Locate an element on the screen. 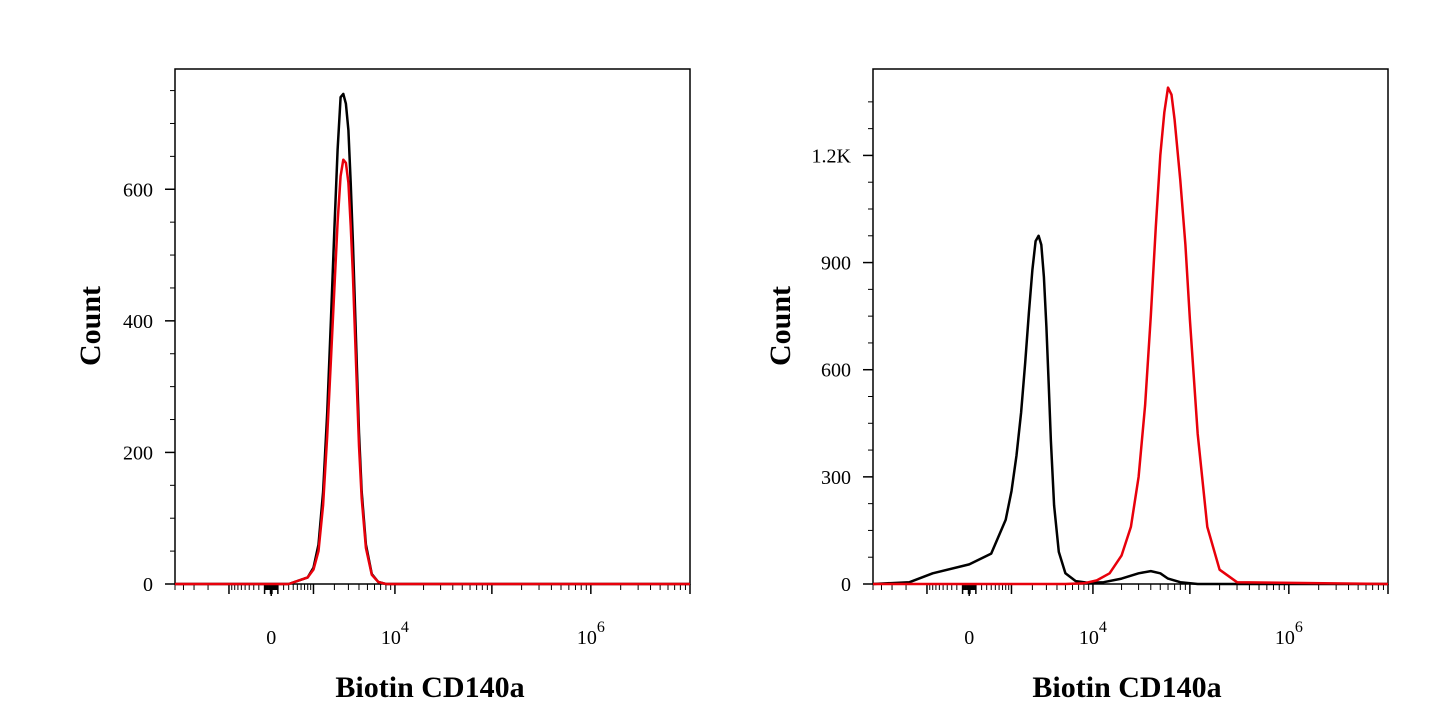 The height and width of the screenshot is (723, 1445). y-tick-label: 300 is located at coordinates (836, 478).